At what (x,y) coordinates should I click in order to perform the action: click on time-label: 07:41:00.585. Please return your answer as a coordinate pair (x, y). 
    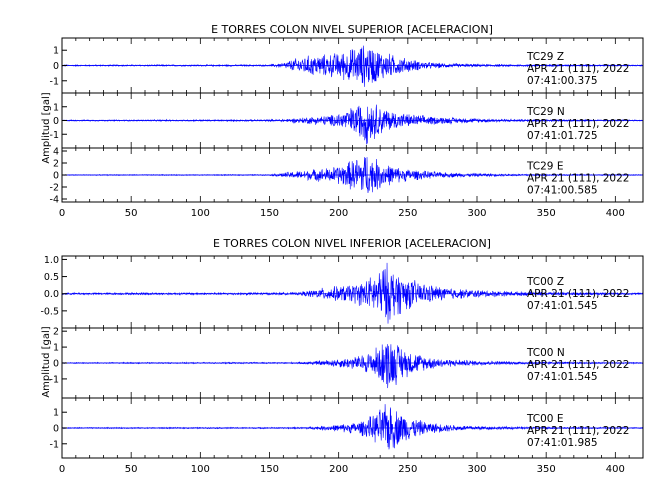
    Looking at the image, I should click on (562, 191).